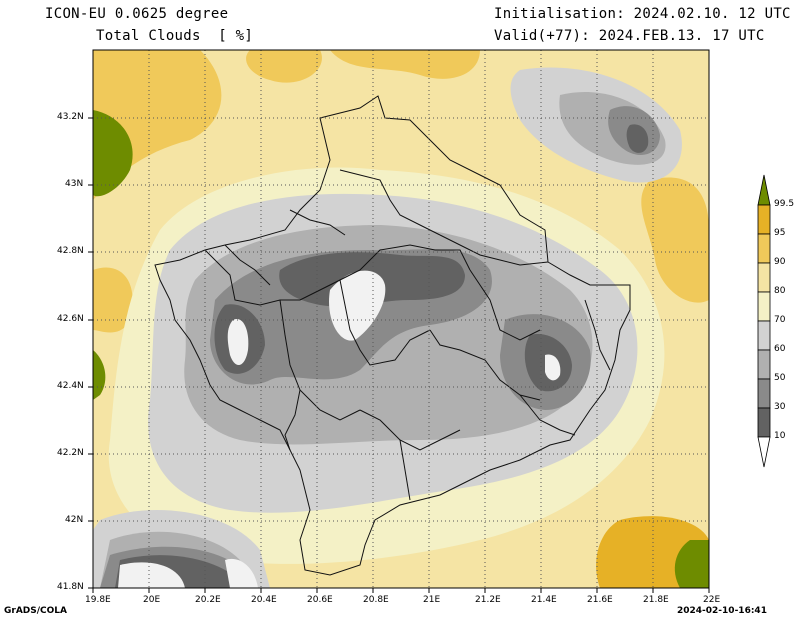 This screenshot has width=800, height=618. What do you see at coordinates (553, 367) in the screenshot?
I see `clear-patch-east` at bounding box center [553, 367].